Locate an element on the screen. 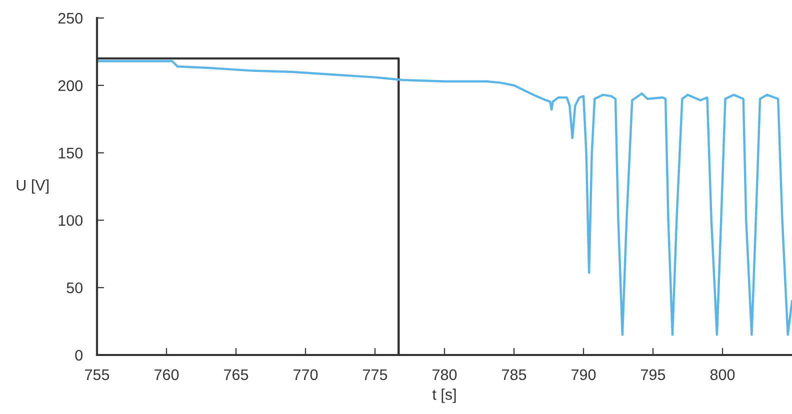 Image resolution: width=792 pixels, height=414 pixels. x-axis-title: t [s] is located at coordinates (444, 395).